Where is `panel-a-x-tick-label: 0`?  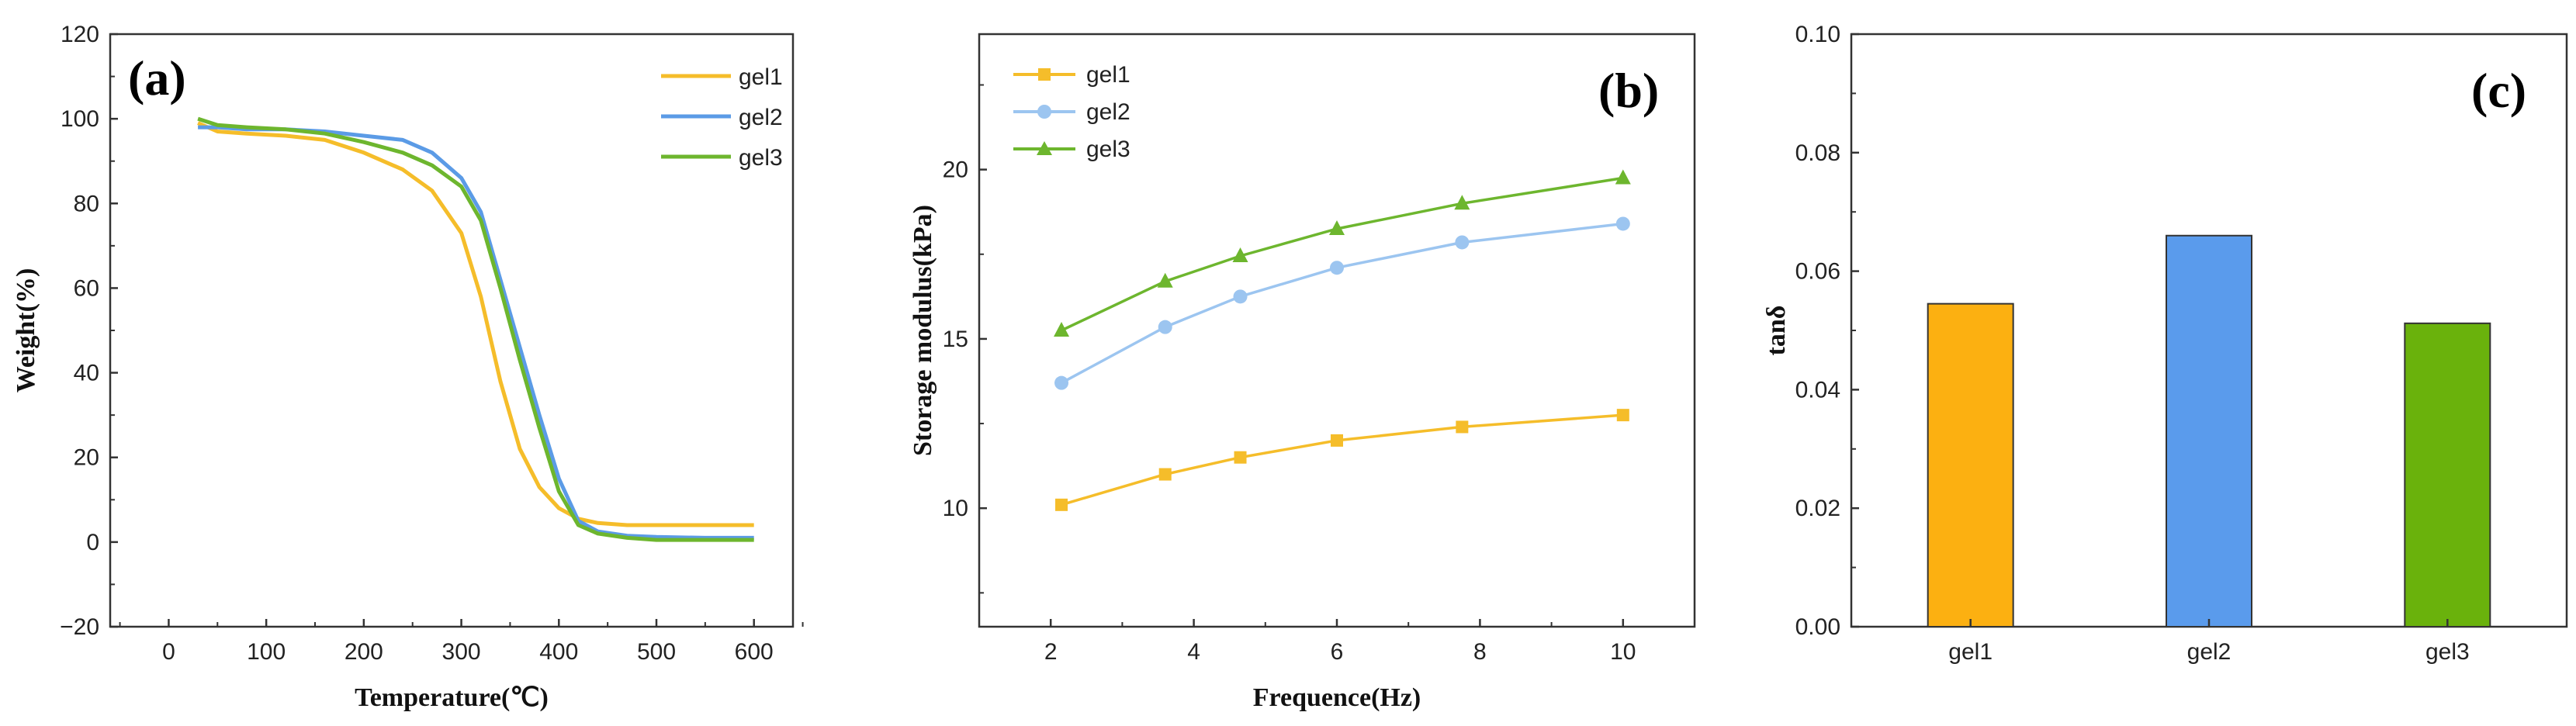
panel-a-x-tick-label: 0 is located at coordinates (168, 652).